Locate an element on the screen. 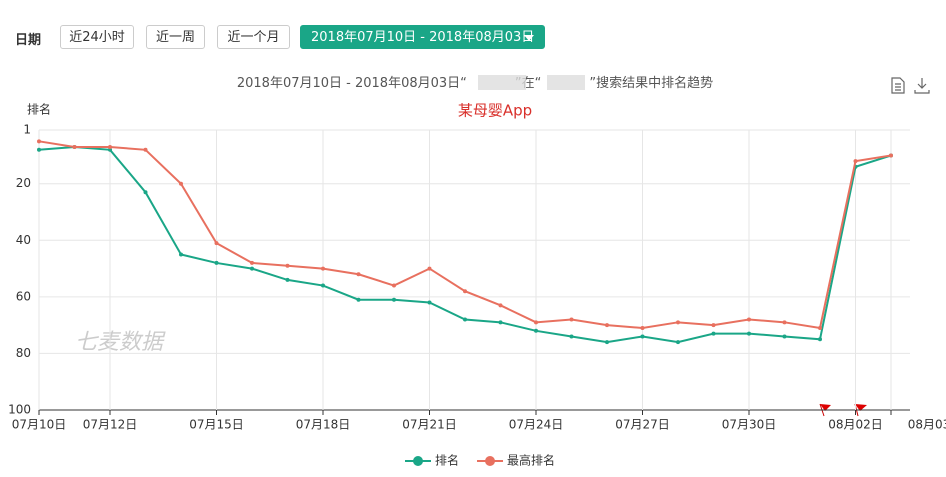  range-button: 近24小时 is located at coordinates (97, 37).